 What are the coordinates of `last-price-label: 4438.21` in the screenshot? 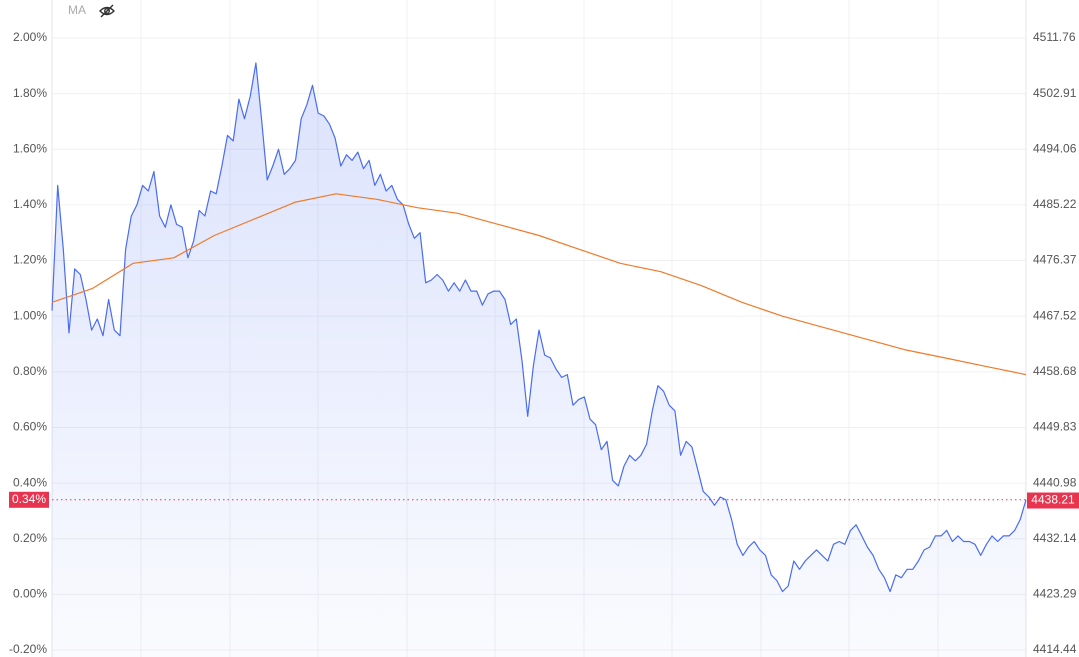 It's located at (1053, 500).